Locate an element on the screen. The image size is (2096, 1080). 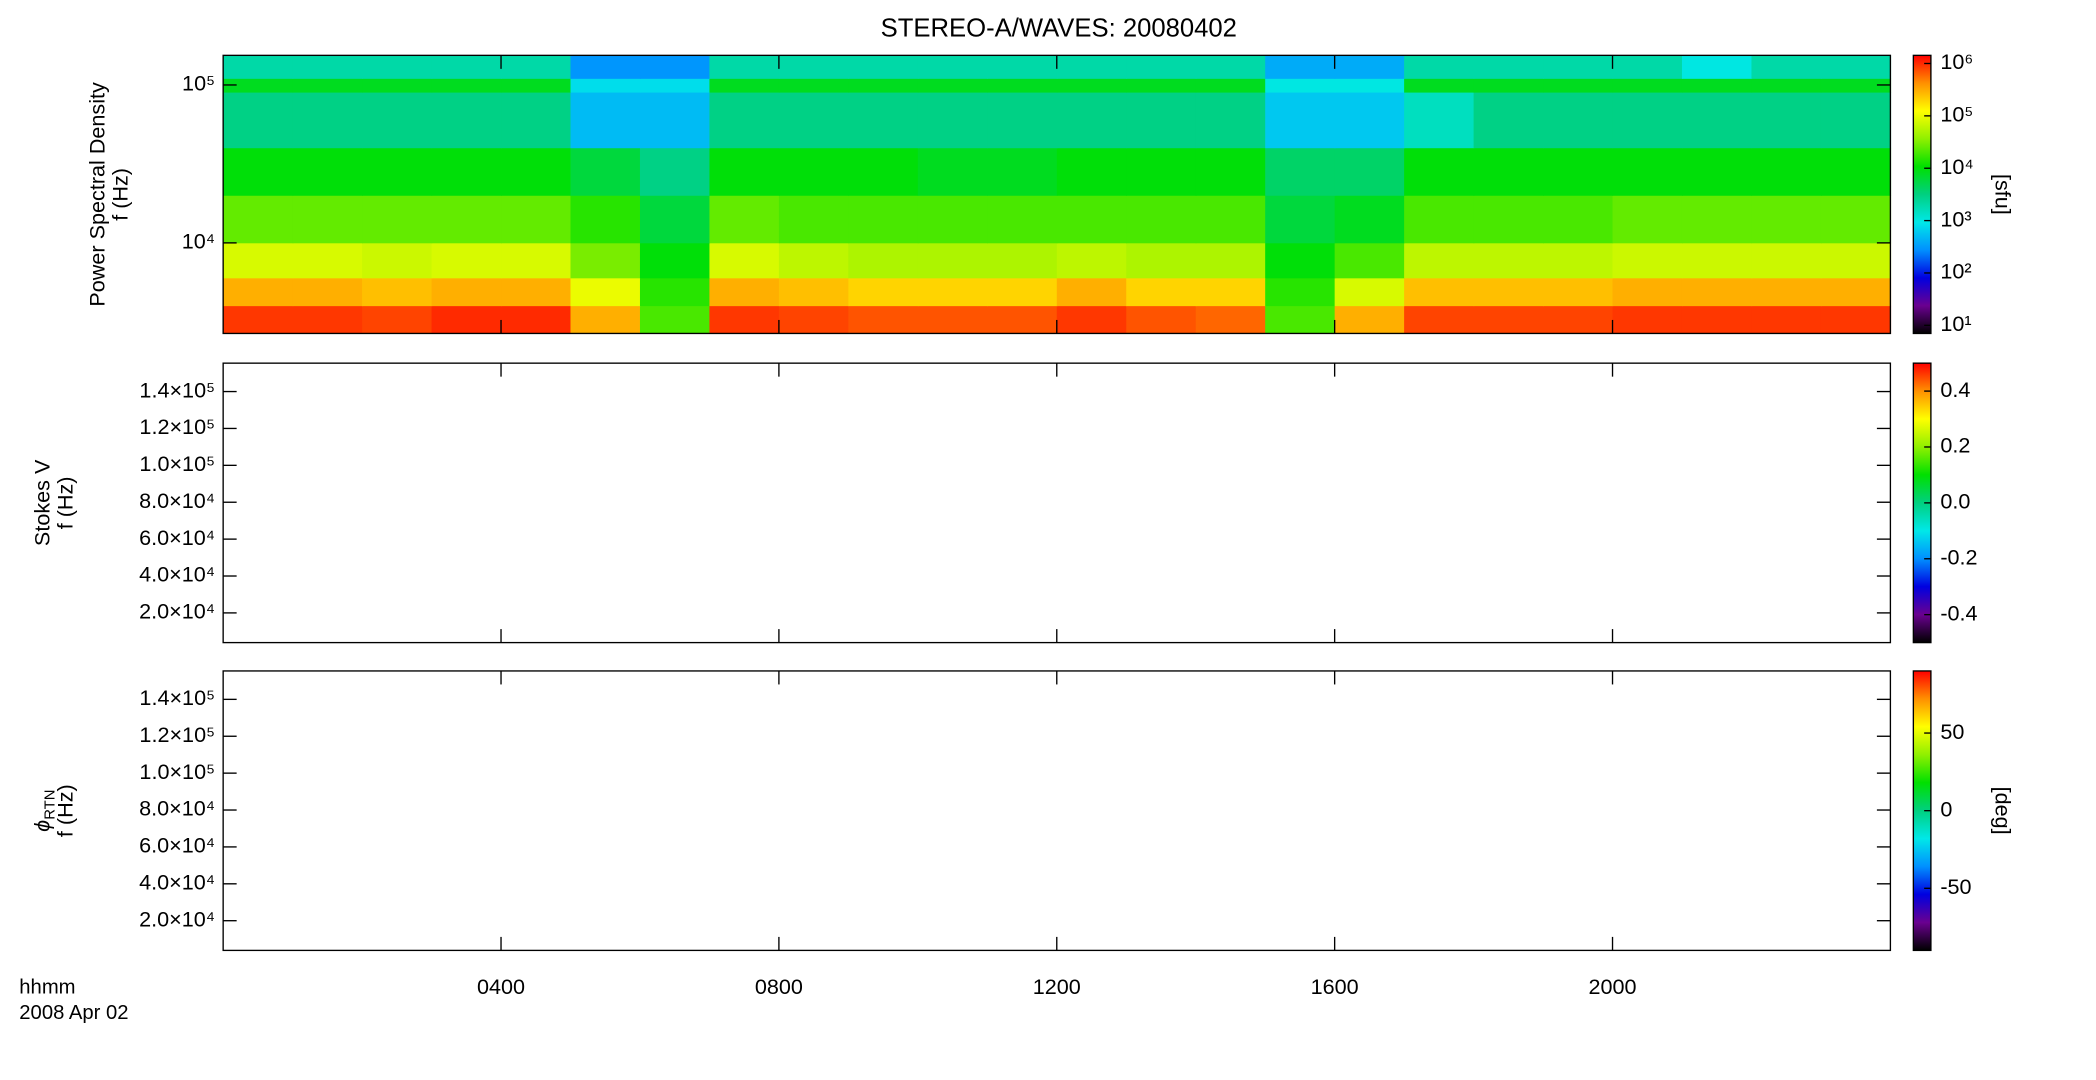
y-tick-label: 6.0×10⁴ is located at coordinates (177, 537).